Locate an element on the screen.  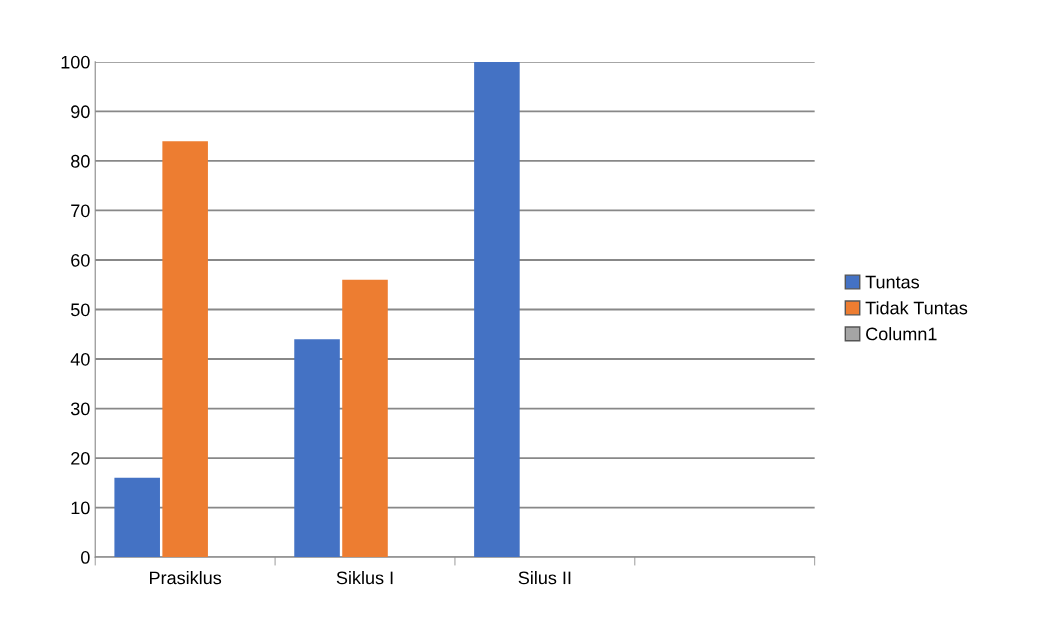
y-tick-label: 50 is located at coordinates (80, 310).